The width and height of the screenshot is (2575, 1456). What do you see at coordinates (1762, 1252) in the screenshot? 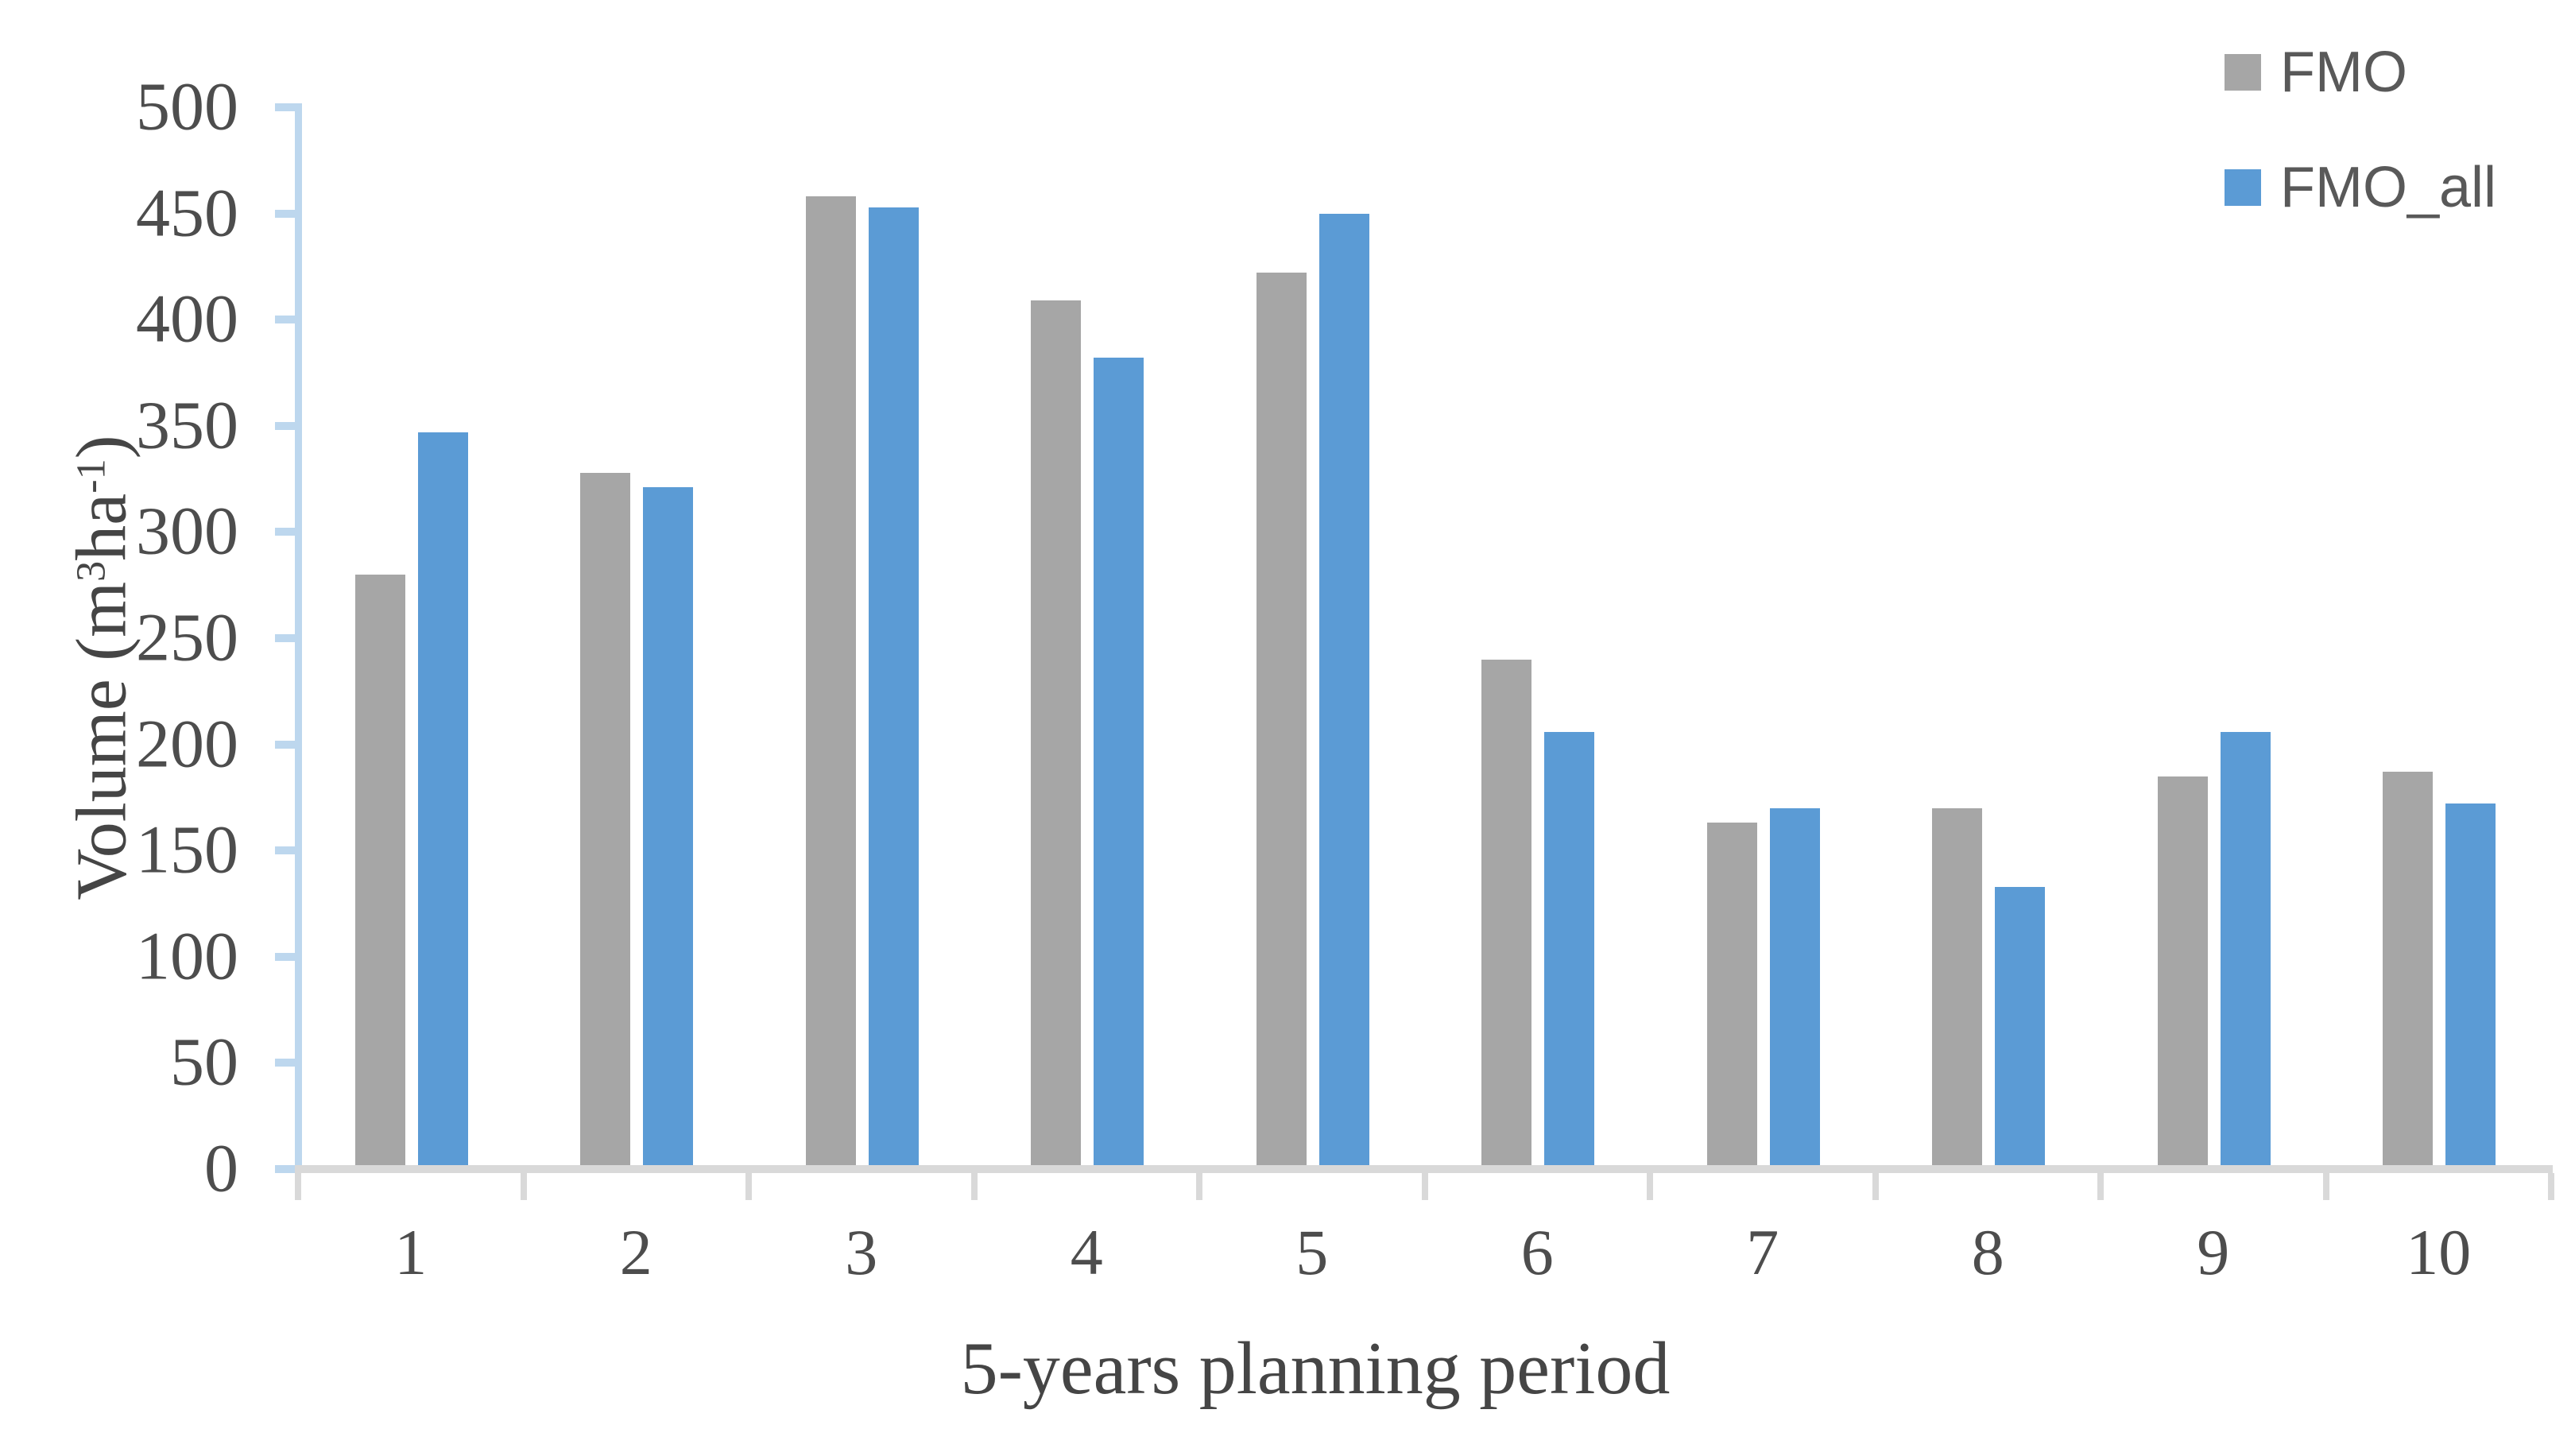
I see `x-category-label-7: 7` at bounding box center [1762, 1252].